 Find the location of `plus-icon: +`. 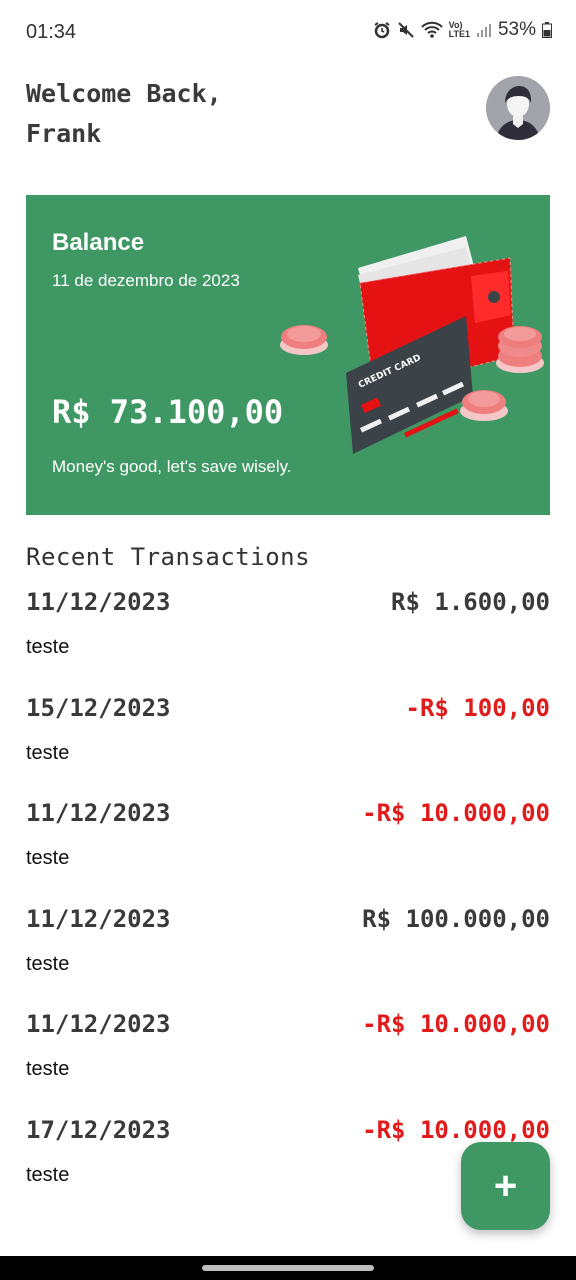

plus-icon: + is located at coordinates (505, 1185).